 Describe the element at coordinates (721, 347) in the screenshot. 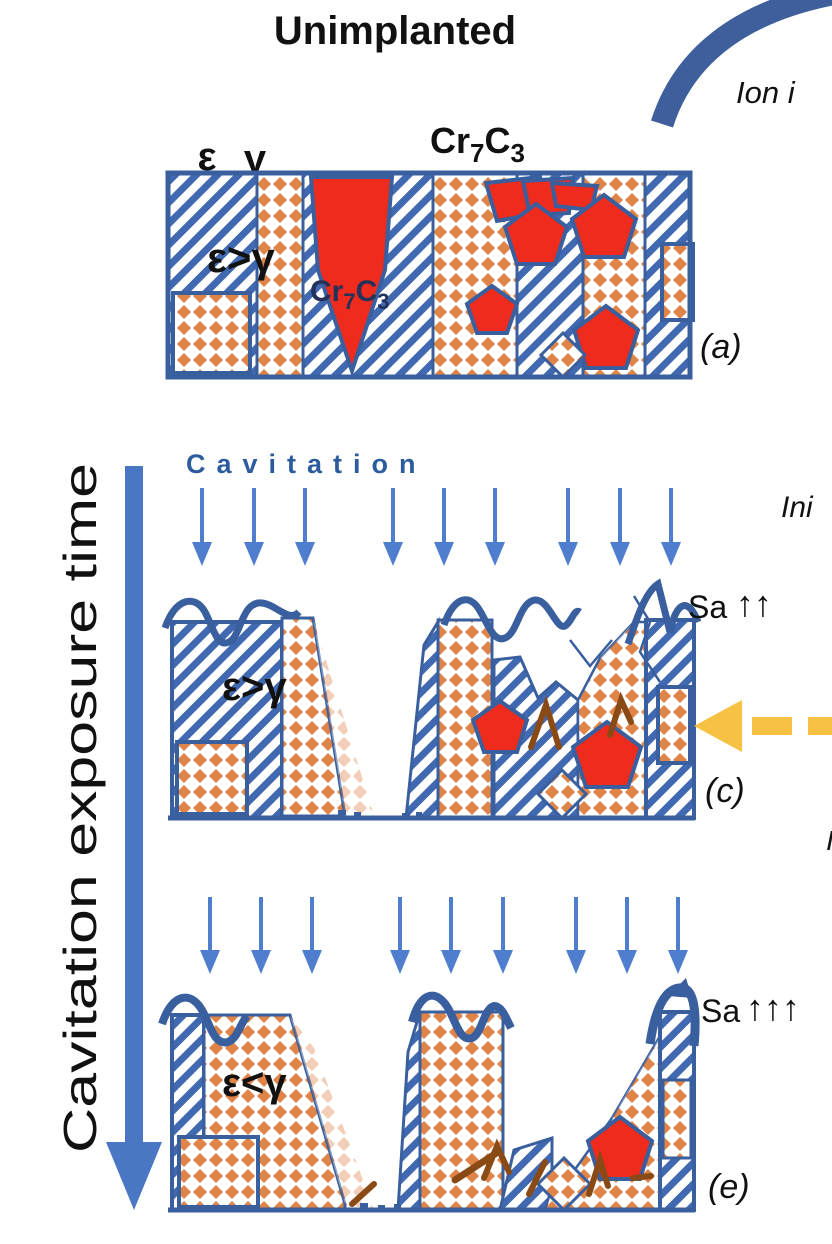

I see `panel-a-tag: (a)` at that location.